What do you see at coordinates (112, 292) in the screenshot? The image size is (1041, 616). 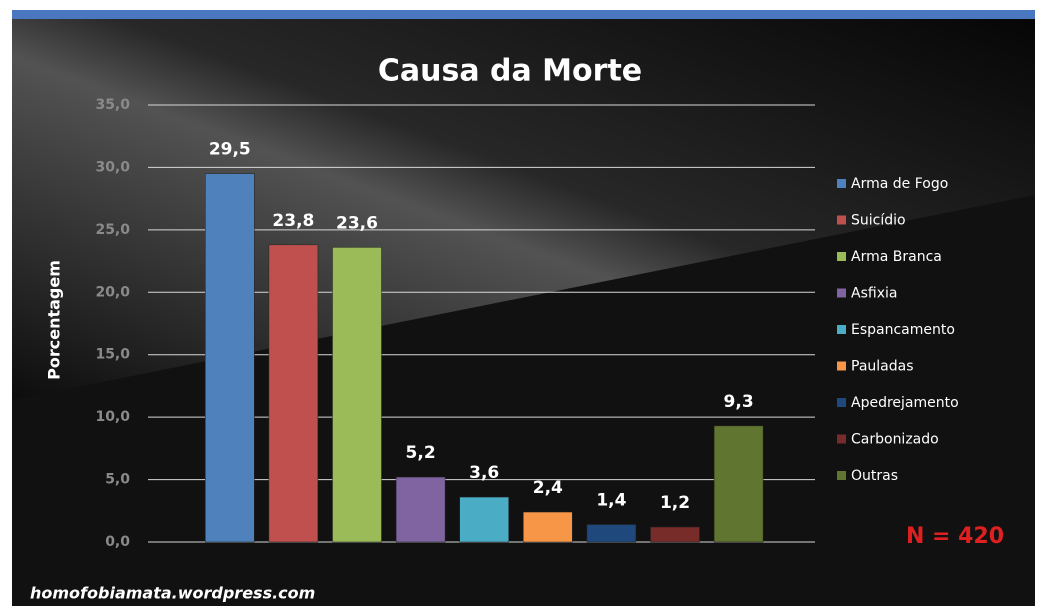 I see `y-tick-label: 20,0` at bounding box center [112, 292].